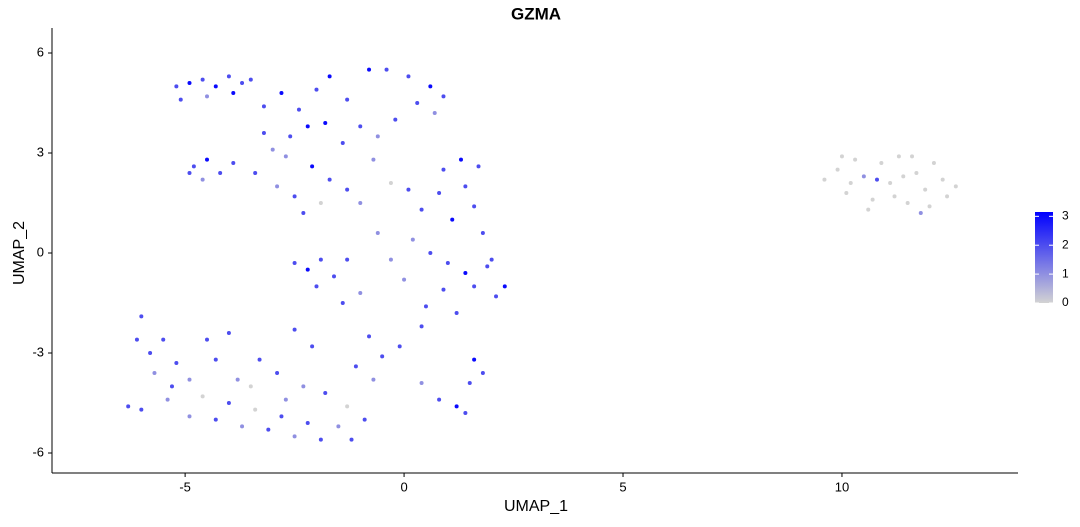 This screenshot has width=1080, height=527. Describe the element at coordinates (40, 251) in the screenshot. I see `y-tick-label: 0` at that location.